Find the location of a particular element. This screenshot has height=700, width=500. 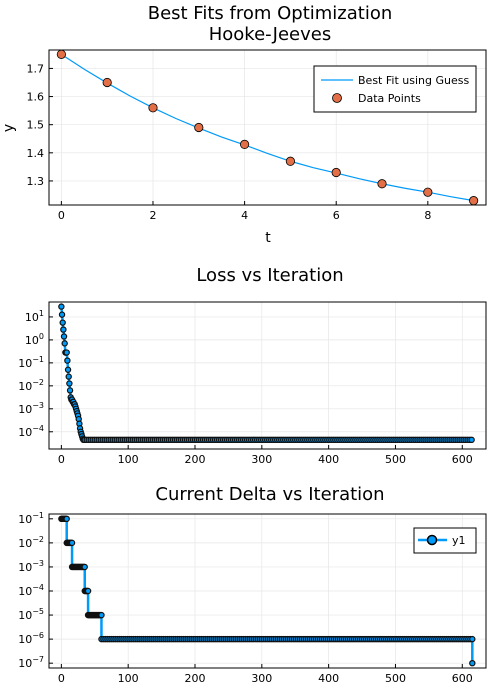

p1-xtick-label: 2 is located at coordinates (152, 215).